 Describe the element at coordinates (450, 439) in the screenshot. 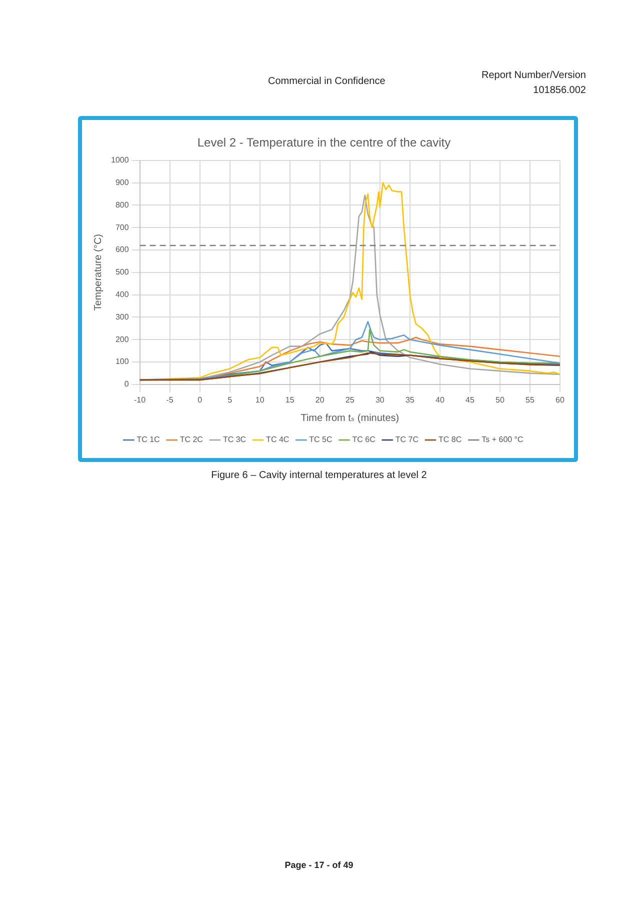

I see `legend-label: TC 8C` at that location.